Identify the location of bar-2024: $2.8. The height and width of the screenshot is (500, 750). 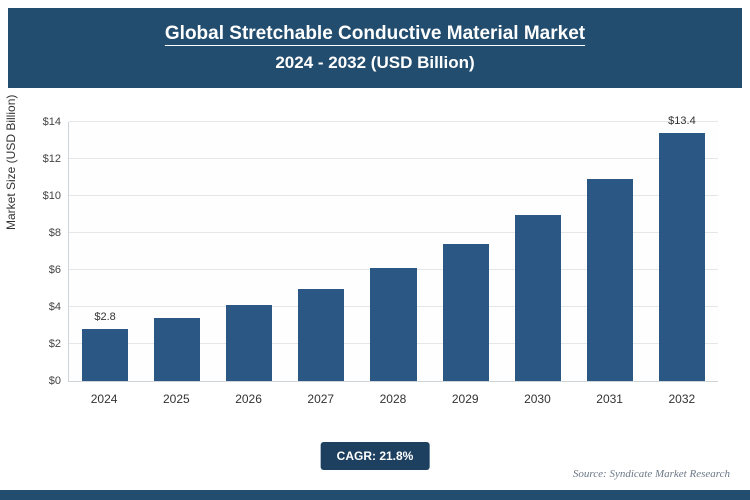
(105, 346).